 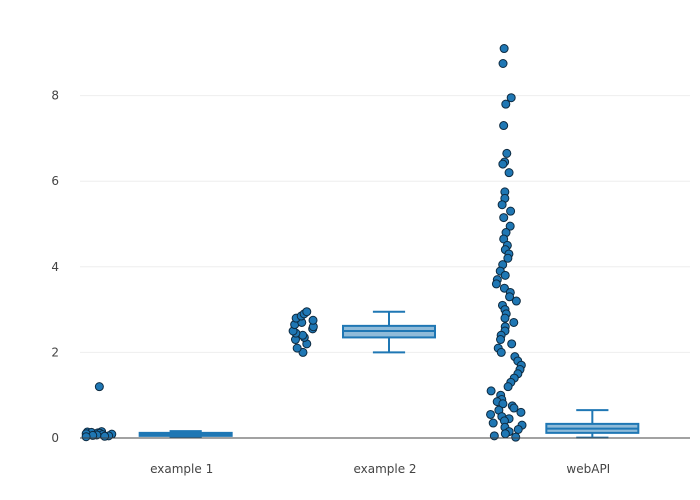 What do you see at coordinates (384, 469) in the screenshot?
I see `x-tick-label: example 2` at bounding box center [384, 469].